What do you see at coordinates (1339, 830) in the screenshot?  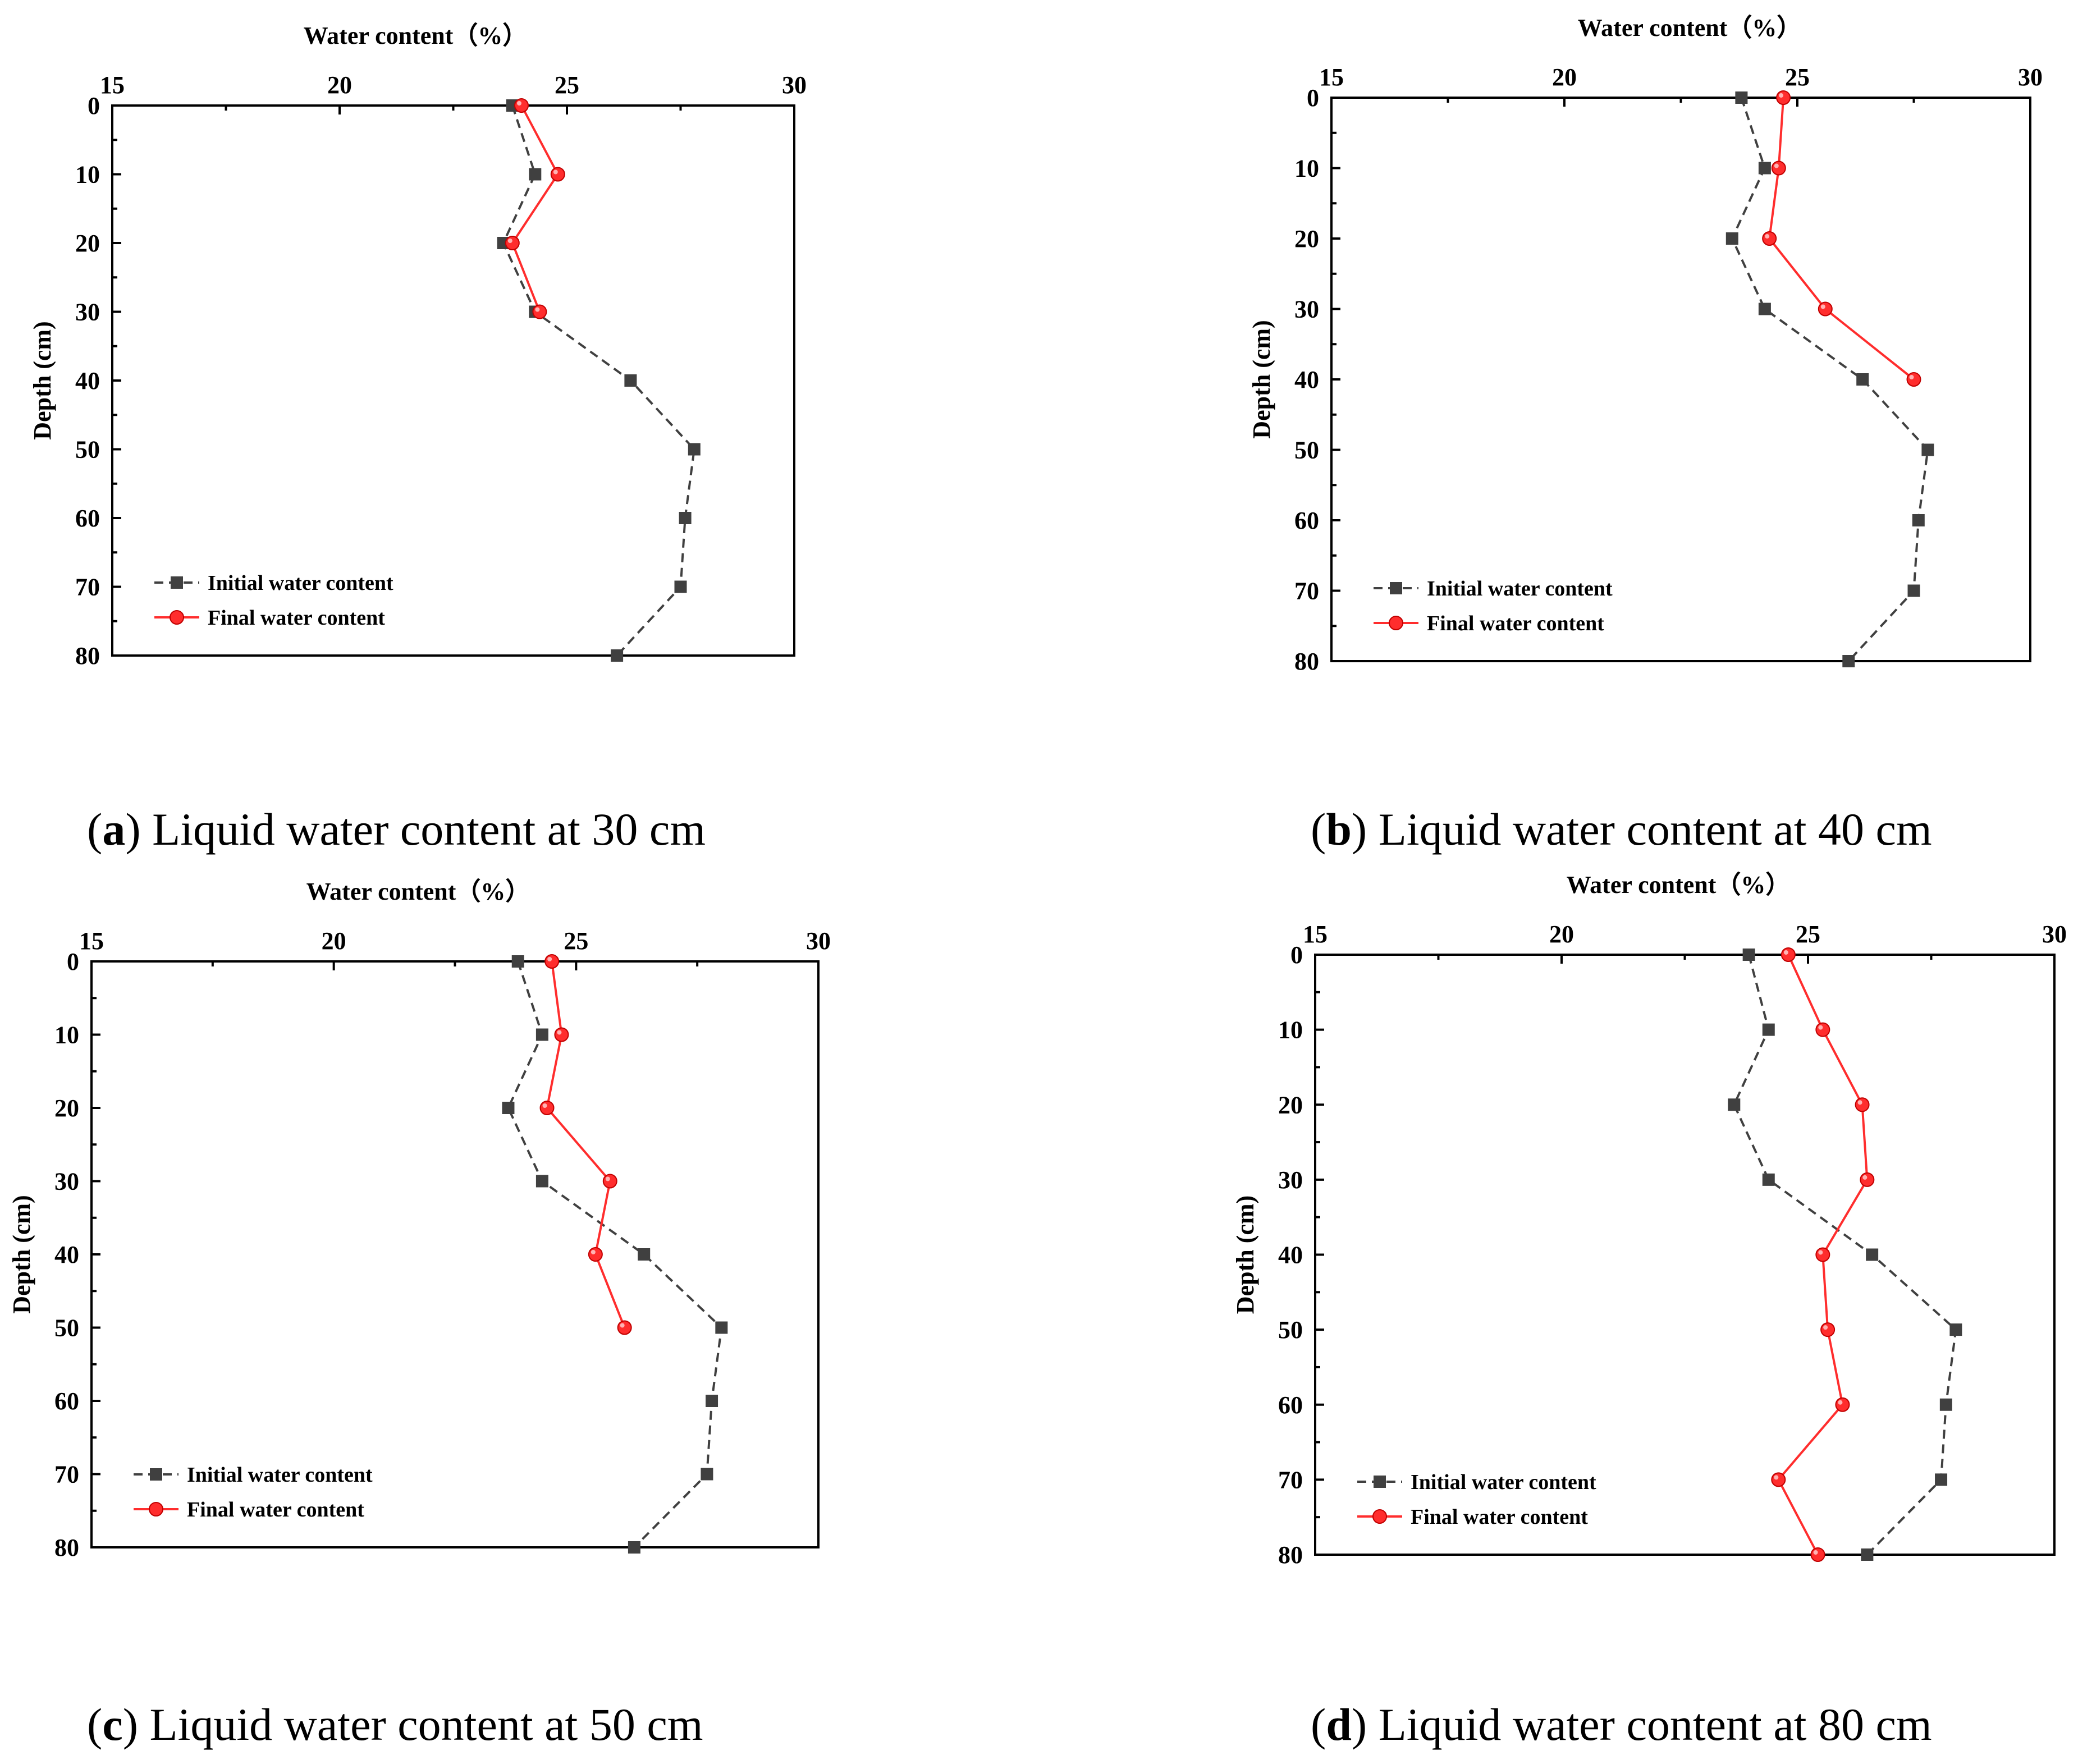 I see `caption-letter: b` at bounding box center [1339, 830].